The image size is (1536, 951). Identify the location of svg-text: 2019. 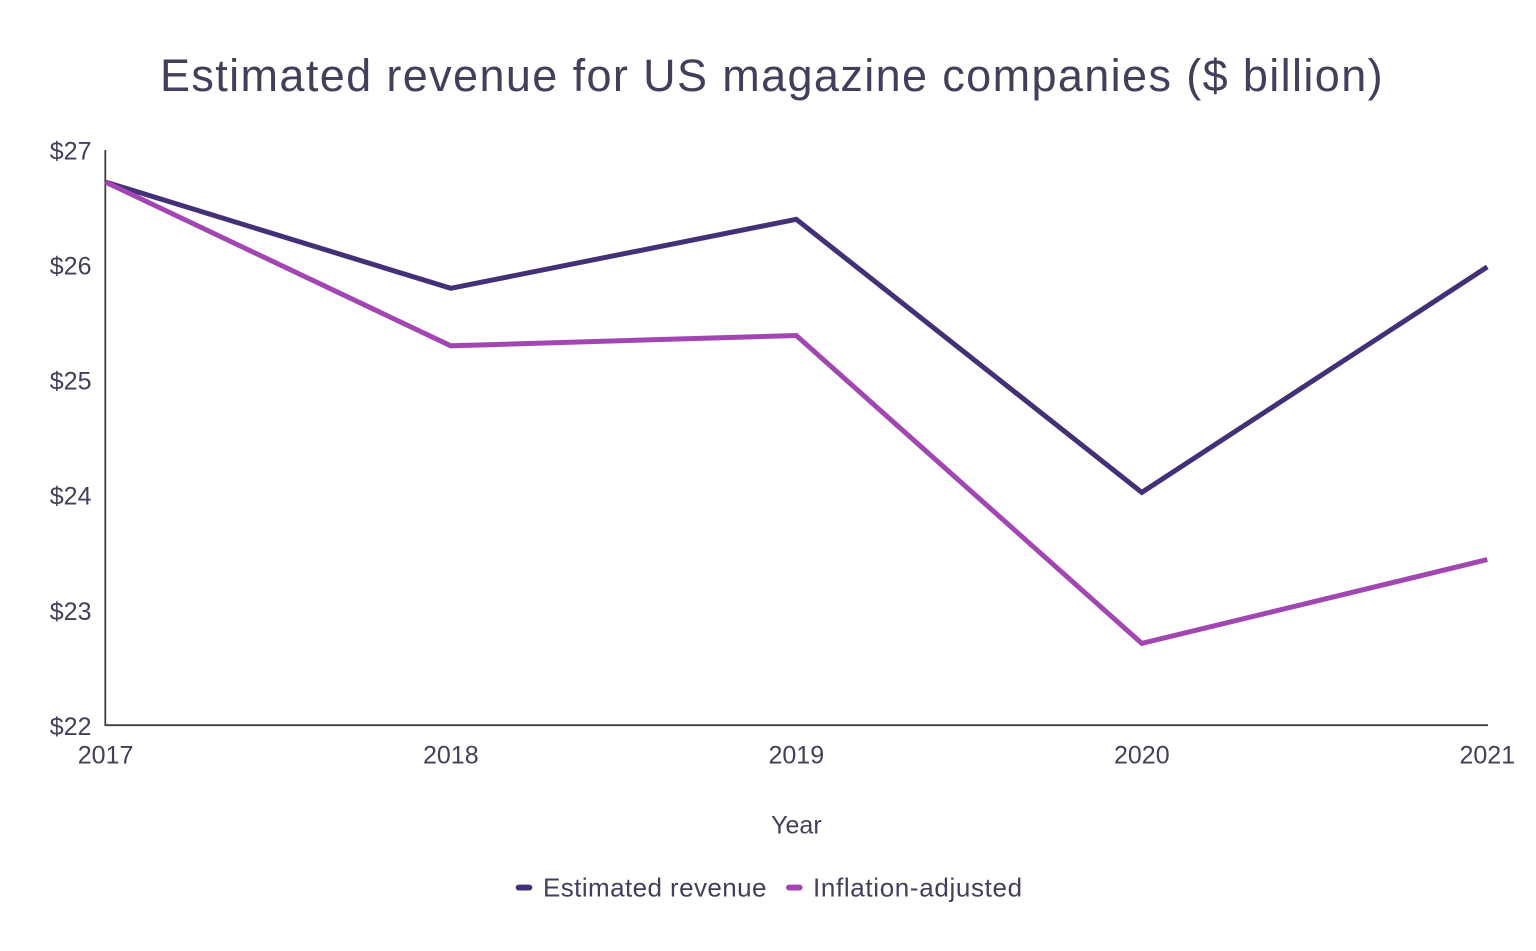
(796, 756).